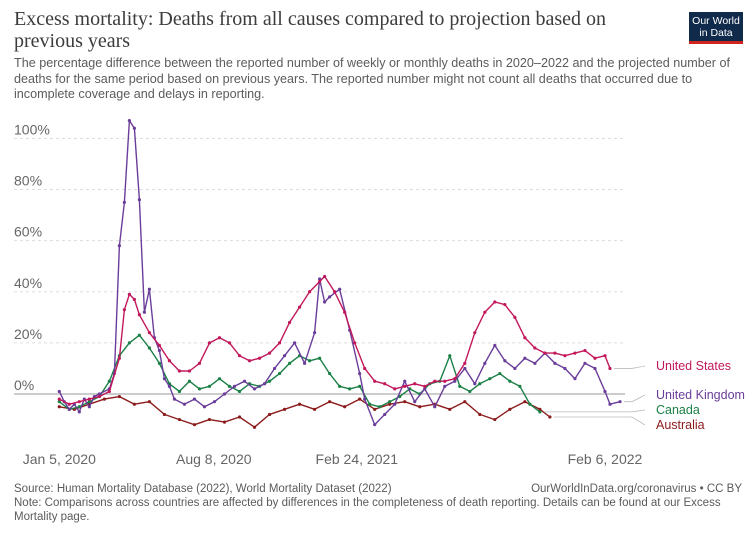 The height and width of the screenshot is (534, 756). Describe the element at coordinates (680, 425) in the screenshot. I see `legend-label-australia: Australia` at that location.